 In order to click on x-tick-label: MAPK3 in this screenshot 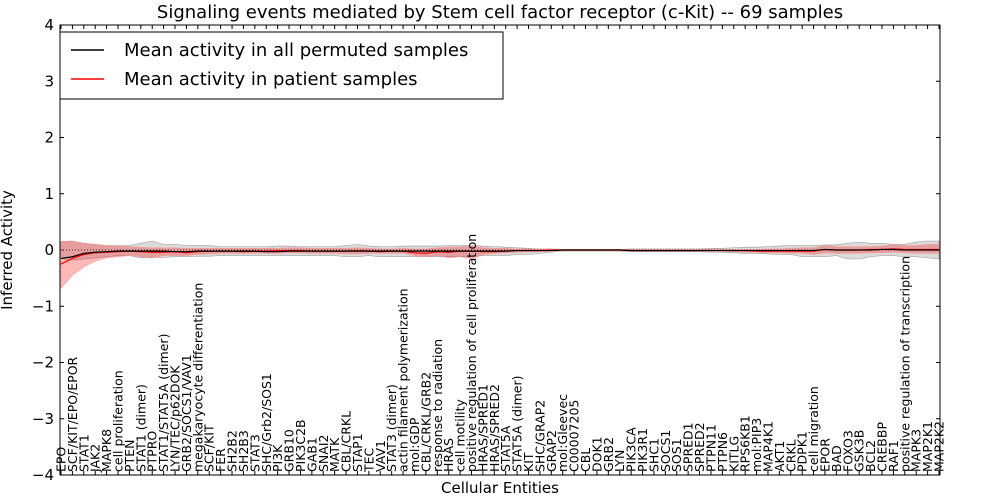, I will do `click(916, 450)`.